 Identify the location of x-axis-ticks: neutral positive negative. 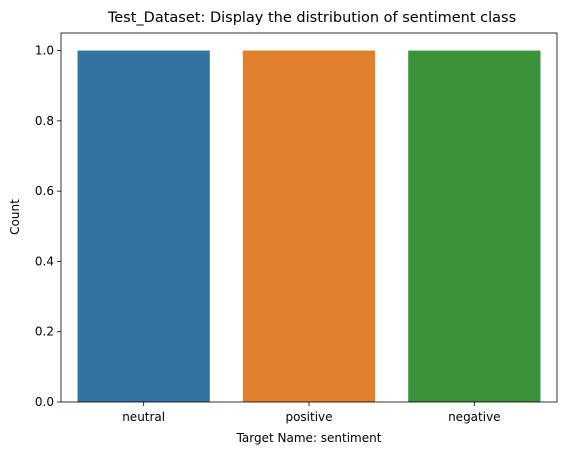
(311, 413).